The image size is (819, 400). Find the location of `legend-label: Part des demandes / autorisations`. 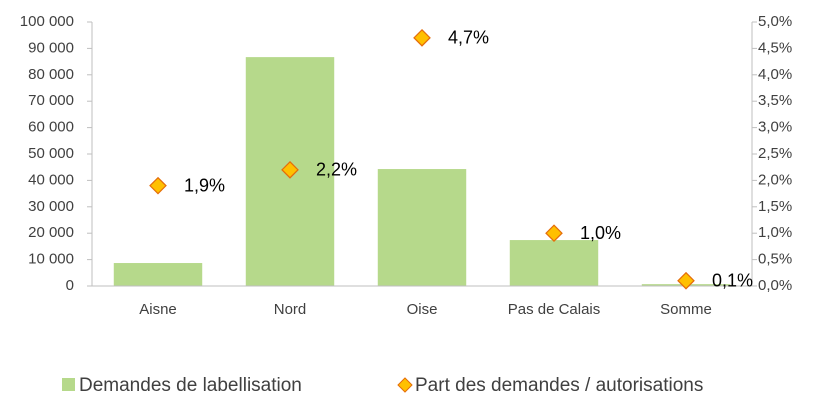

legend-label: Part des demandes / autorisations is located at coordinates (559, 385).